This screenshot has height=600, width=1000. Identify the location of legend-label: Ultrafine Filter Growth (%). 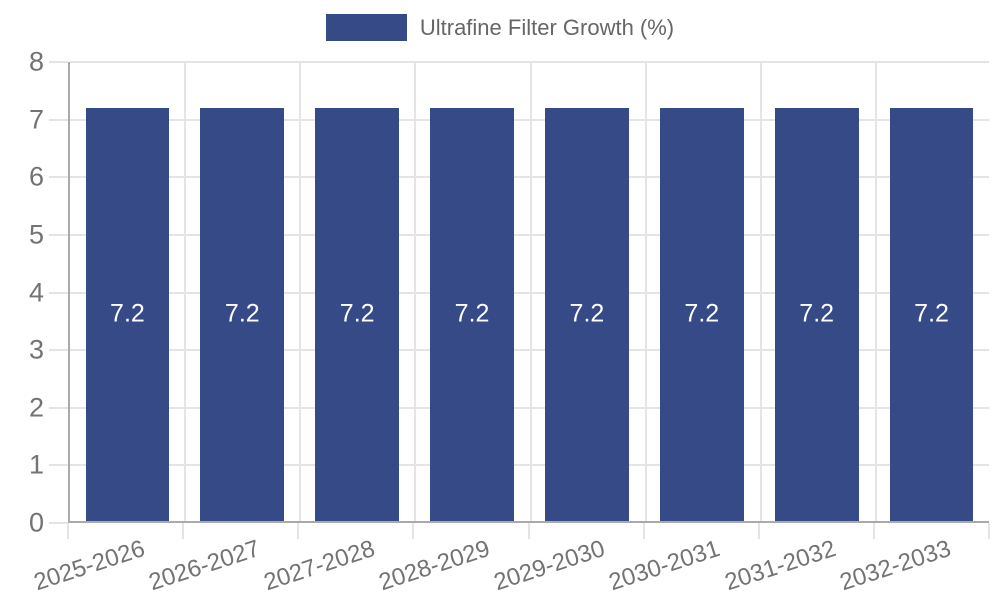
(547, 27).